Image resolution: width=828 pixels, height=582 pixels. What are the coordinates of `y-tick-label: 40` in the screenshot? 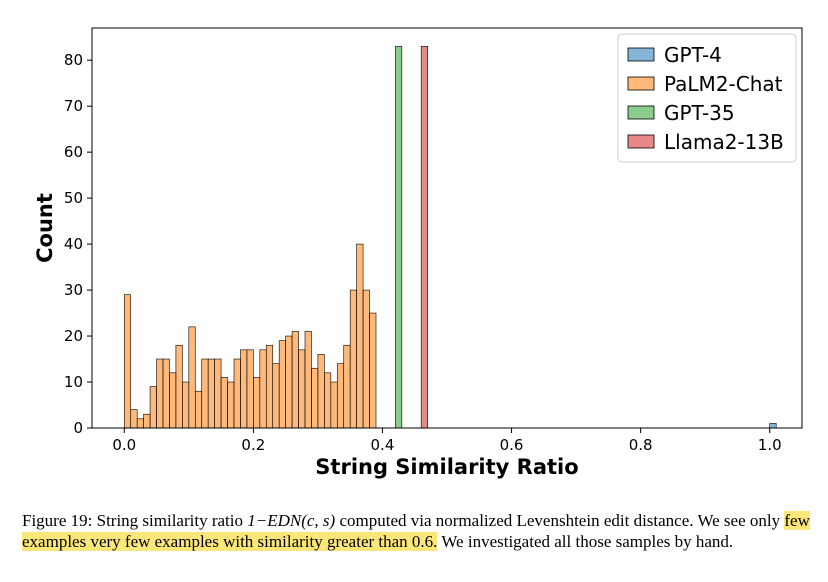 It's located at (73, 244).